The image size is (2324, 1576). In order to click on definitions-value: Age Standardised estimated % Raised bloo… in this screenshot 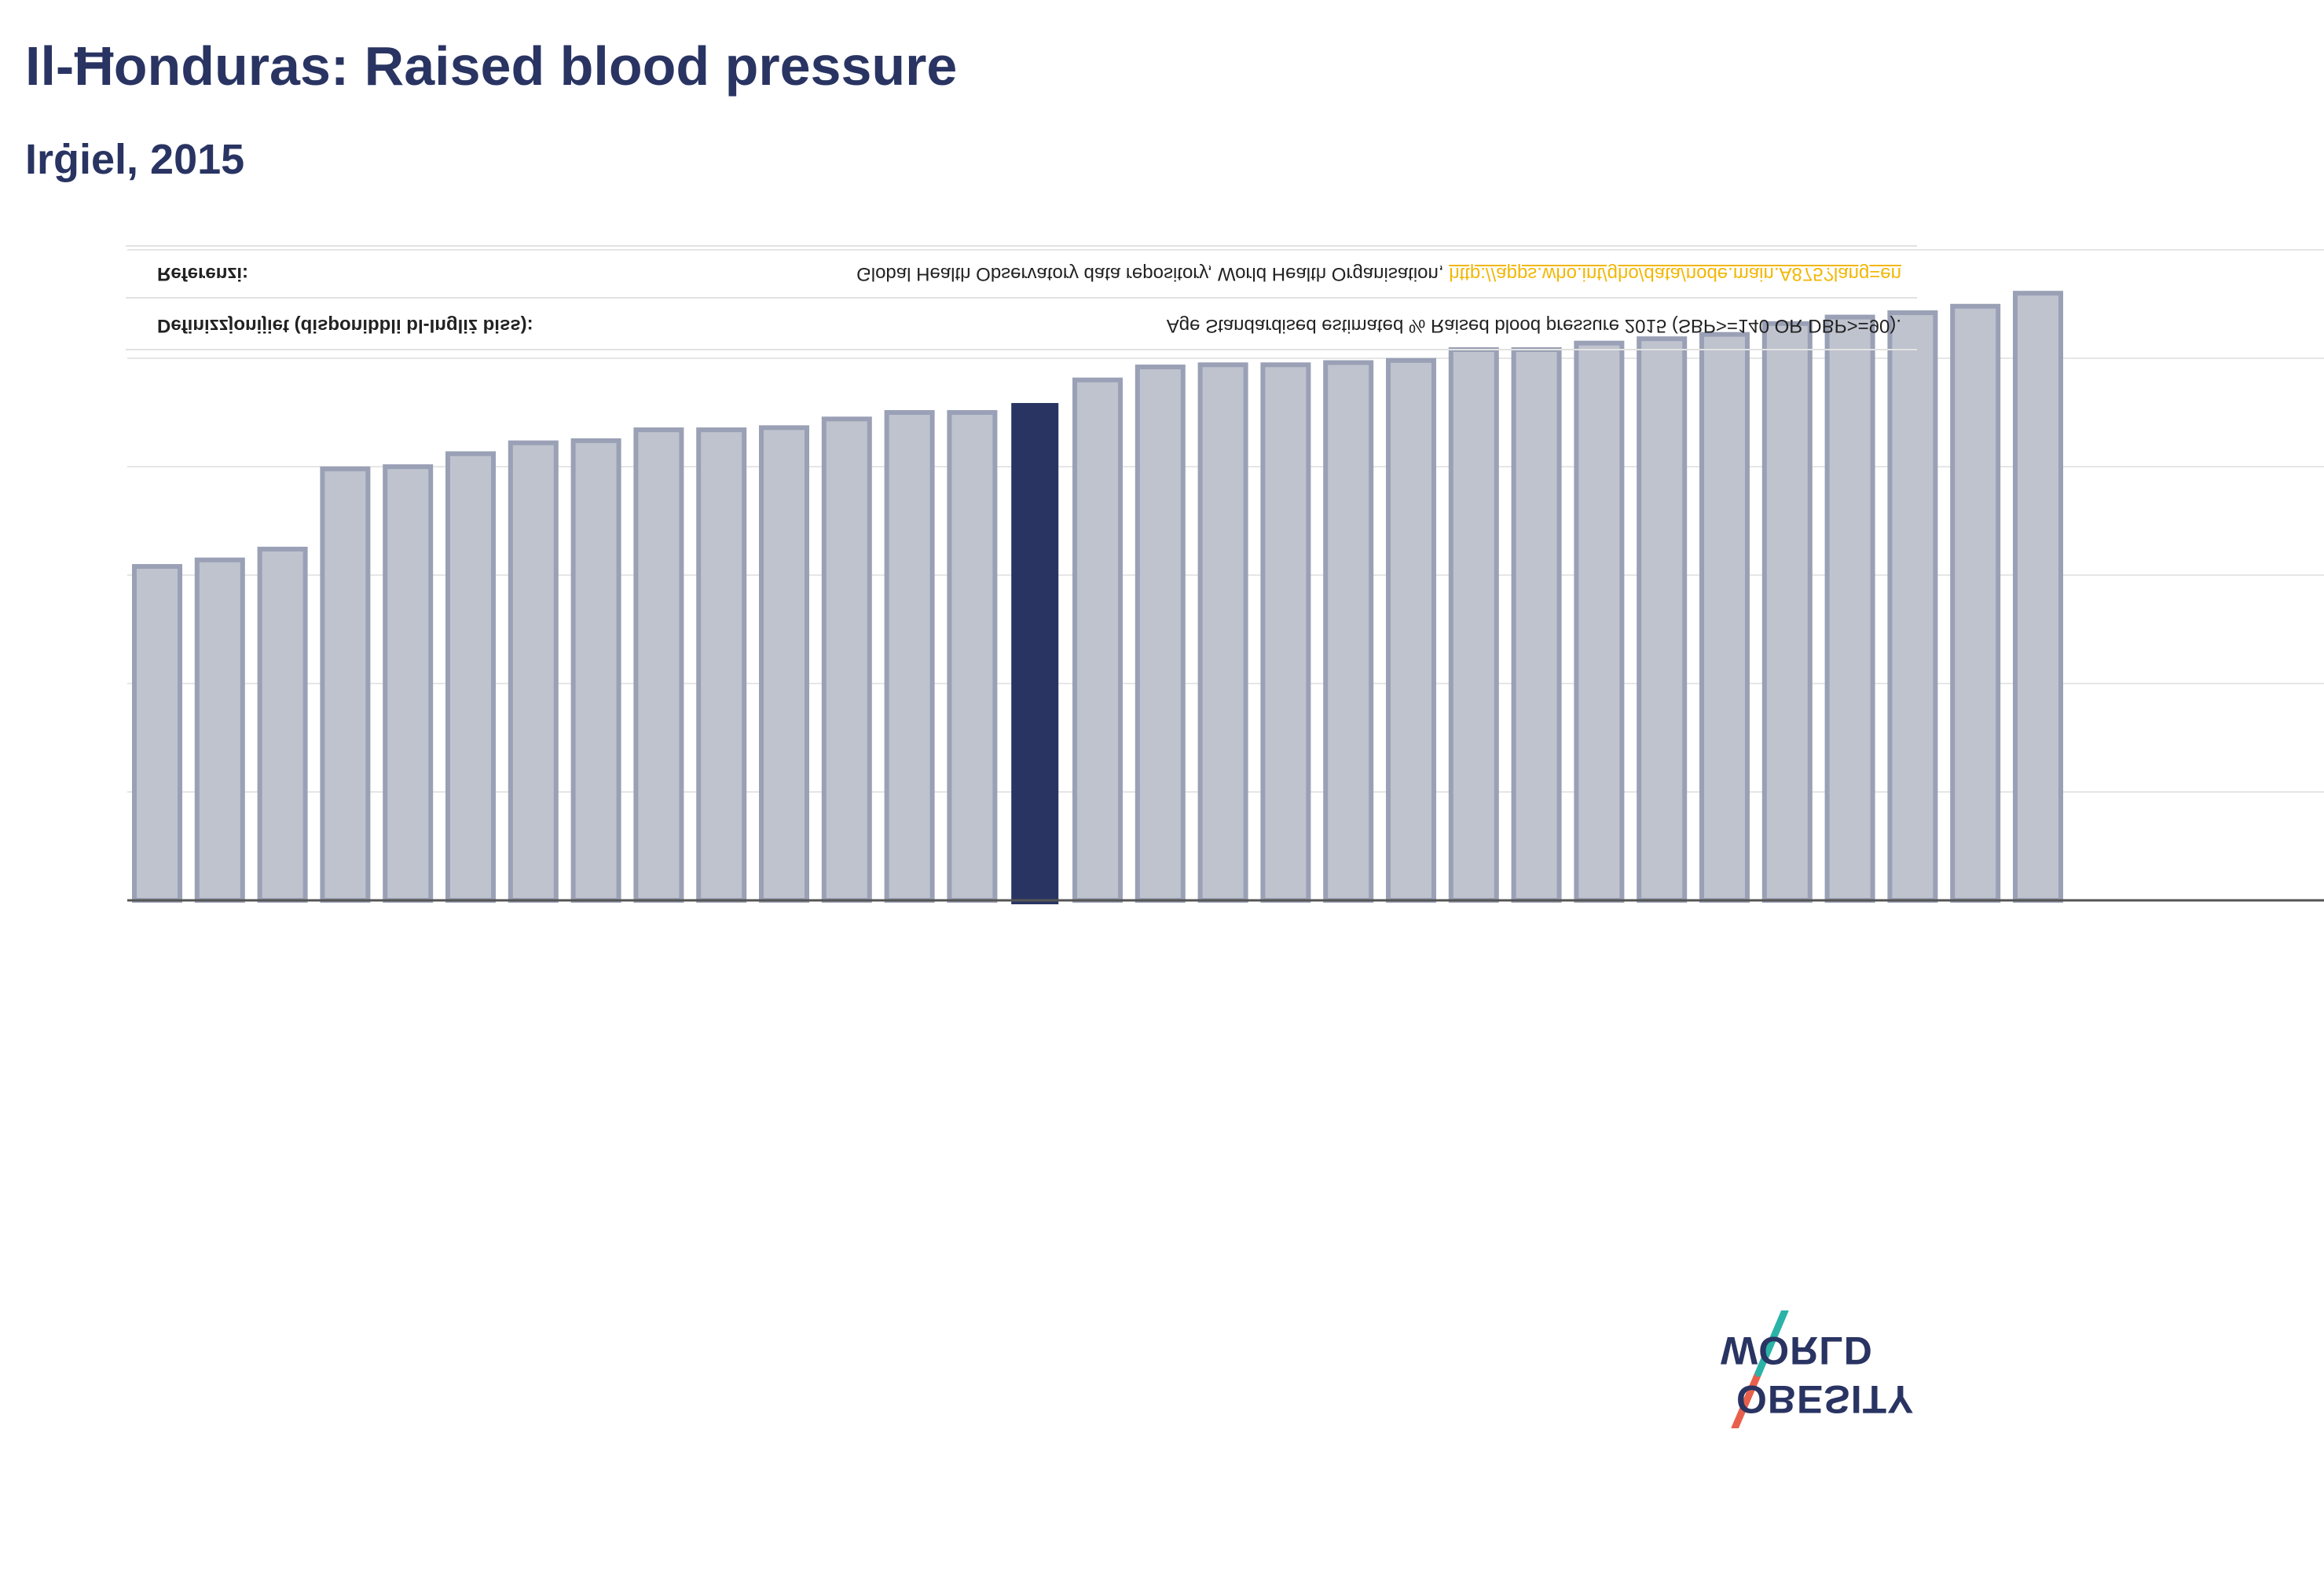, I will do `click(1533, 325)`.